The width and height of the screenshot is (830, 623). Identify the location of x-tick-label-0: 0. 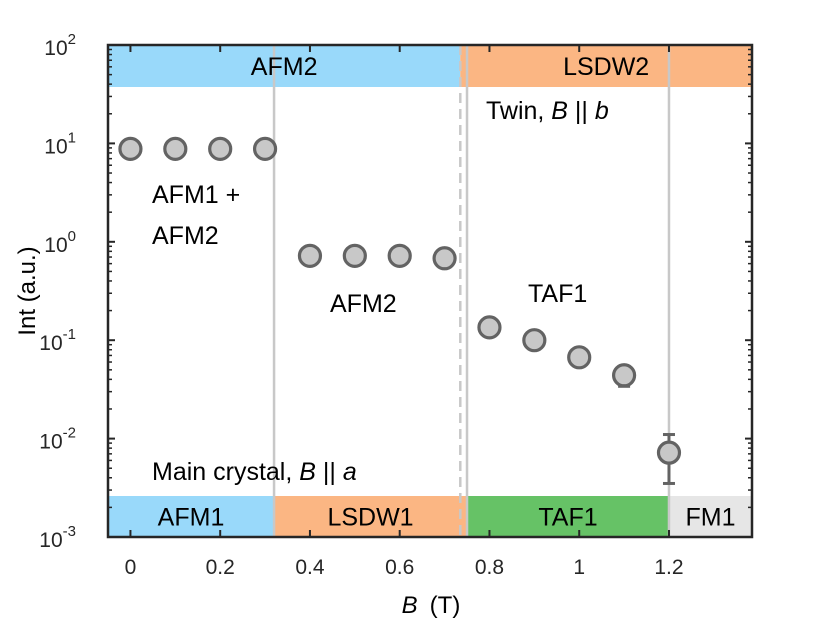
(131, 567).